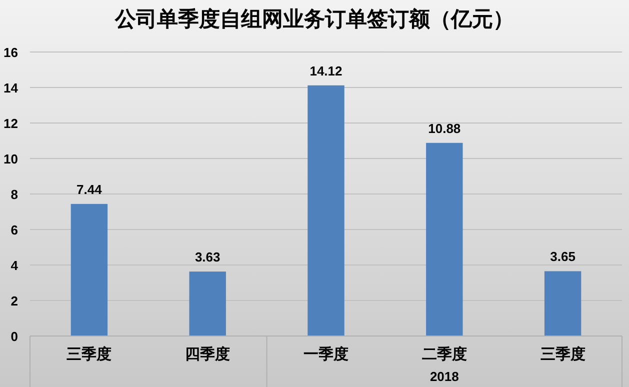 This screenshot has width=629, height=387. I want to click on y-tick-label: 4, so click(14, 265).